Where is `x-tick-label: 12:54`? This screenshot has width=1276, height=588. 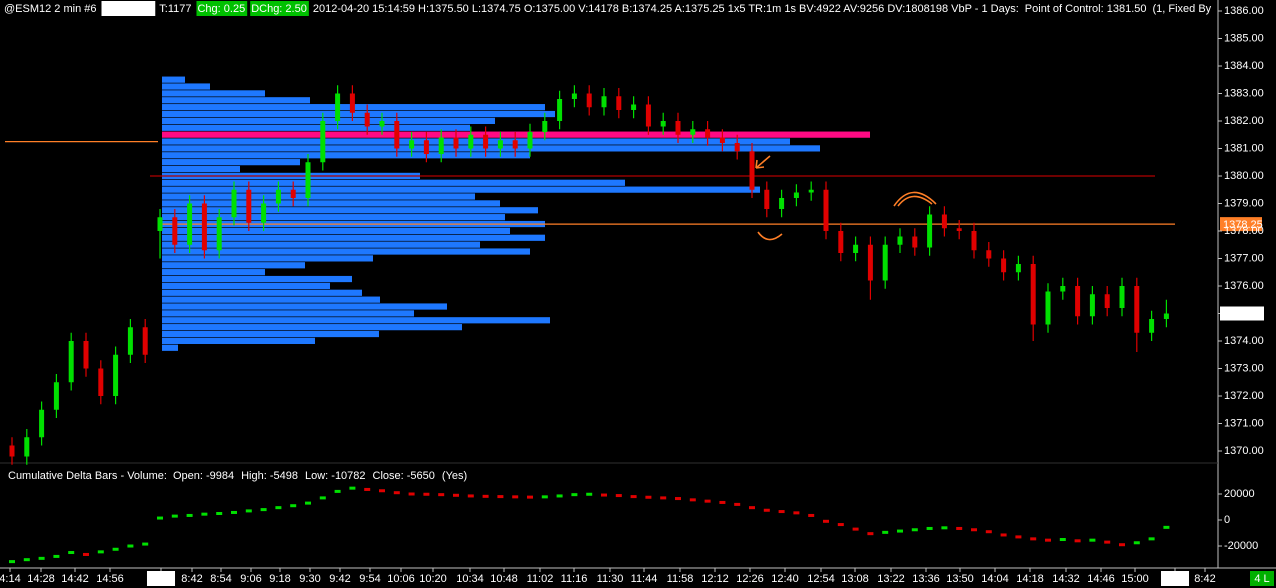
x-tick-label: 12:54 is located at coordinates (821, 579).